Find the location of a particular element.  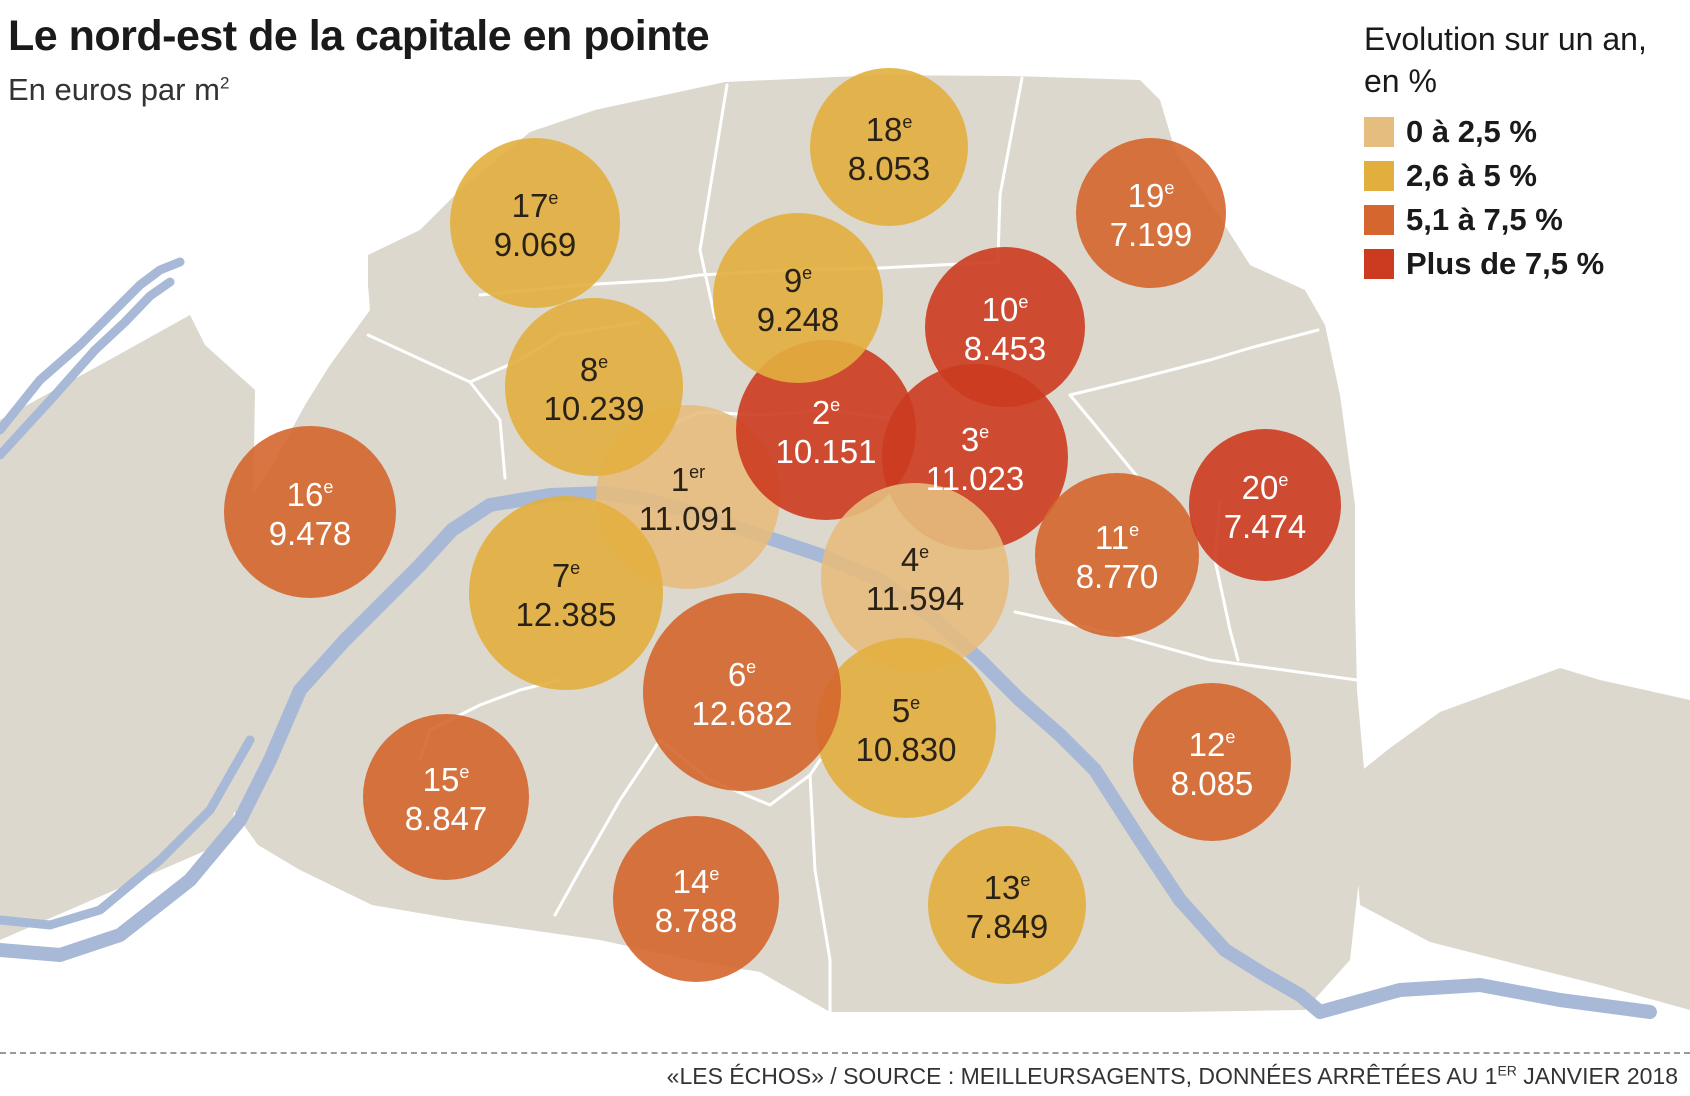

outer-land-west is located at coordinates (127, 627).